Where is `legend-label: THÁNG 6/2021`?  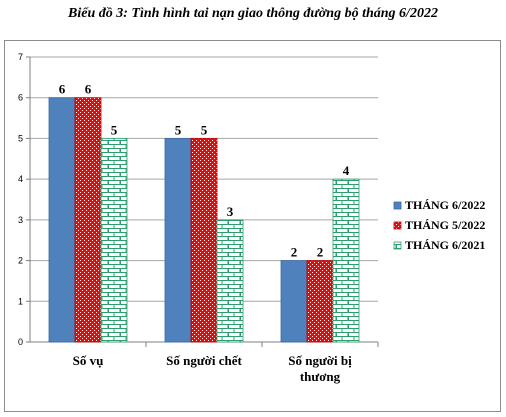 legend-label: THÁNG 6/2021 is located at coordinates (445, 245).